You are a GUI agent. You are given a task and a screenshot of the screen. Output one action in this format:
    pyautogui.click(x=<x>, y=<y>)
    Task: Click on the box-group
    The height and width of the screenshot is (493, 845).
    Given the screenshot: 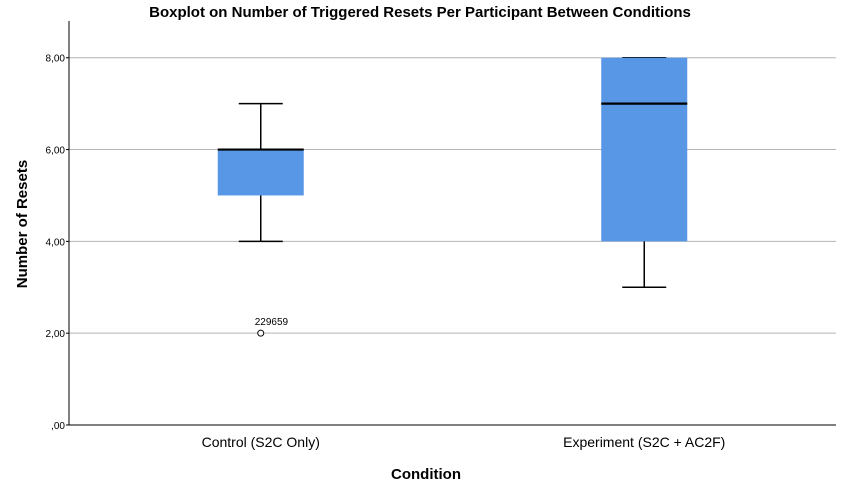 What is the action you would take?
    pyautogui.click(x=644, y=172)
    